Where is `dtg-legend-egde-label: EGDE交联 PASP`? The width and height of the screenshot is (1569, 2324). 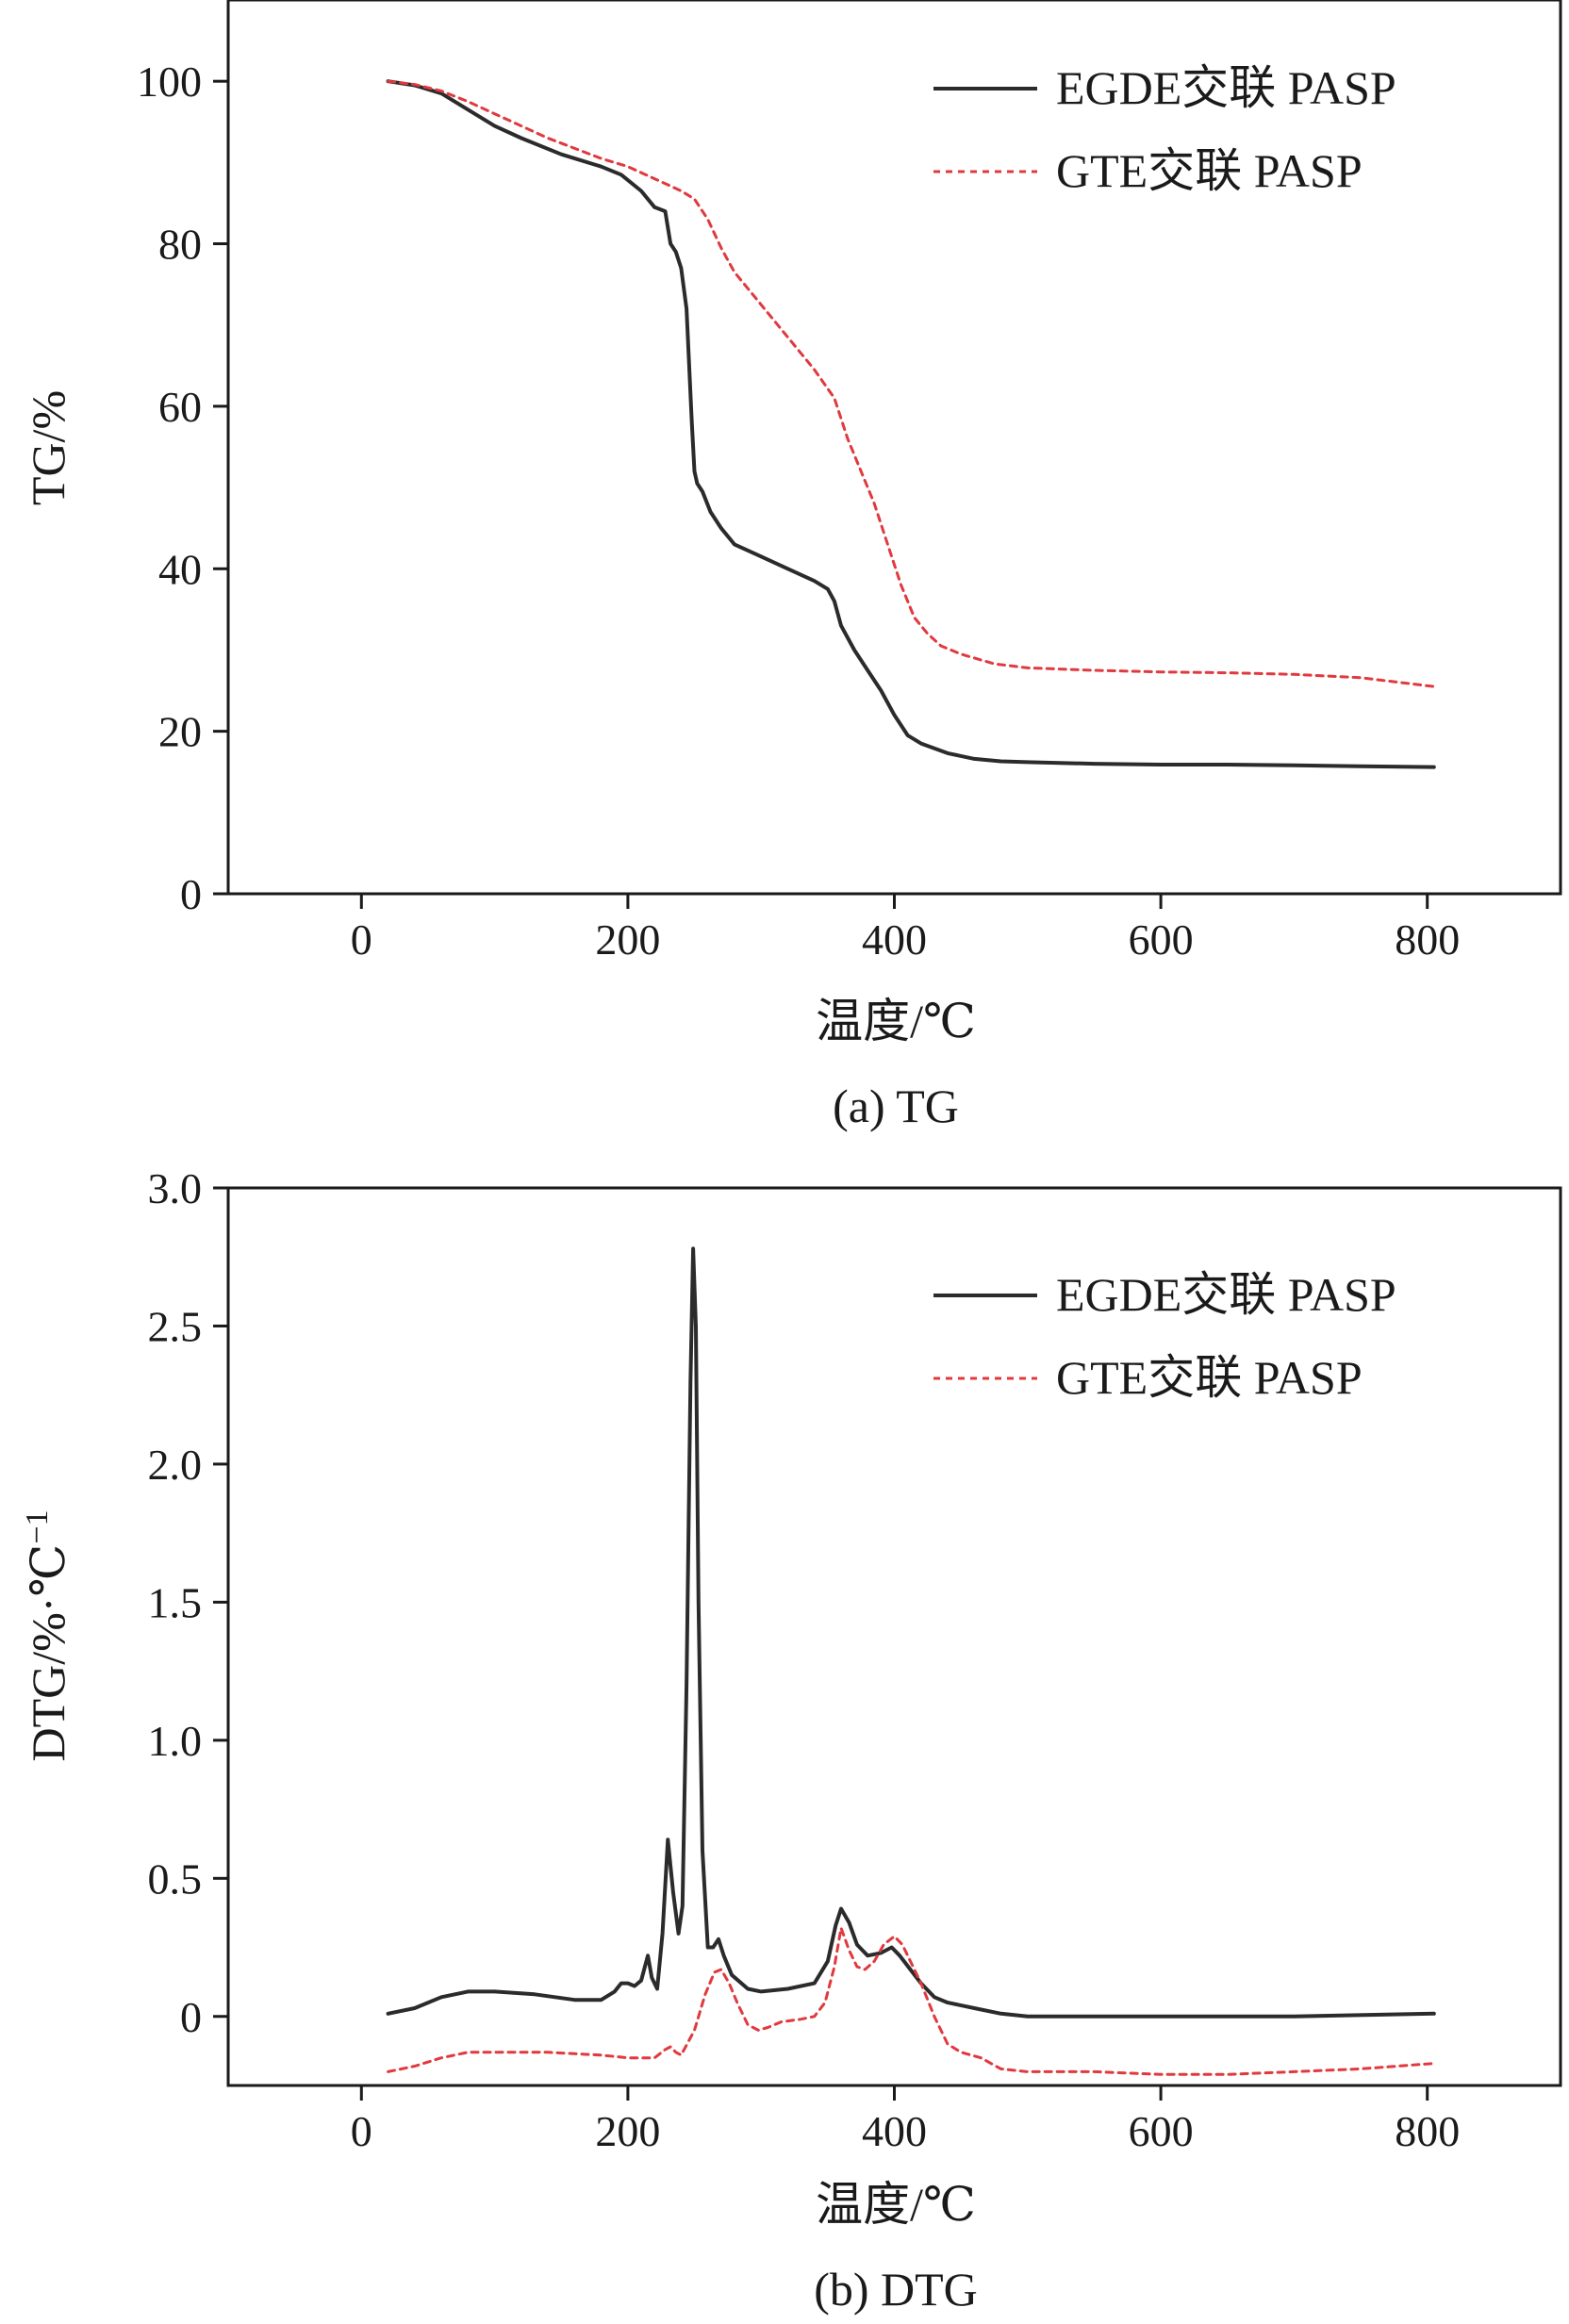
dtg-legend-egde-label: EGDE交联 PASP is located at coordinates (1226, 1295).